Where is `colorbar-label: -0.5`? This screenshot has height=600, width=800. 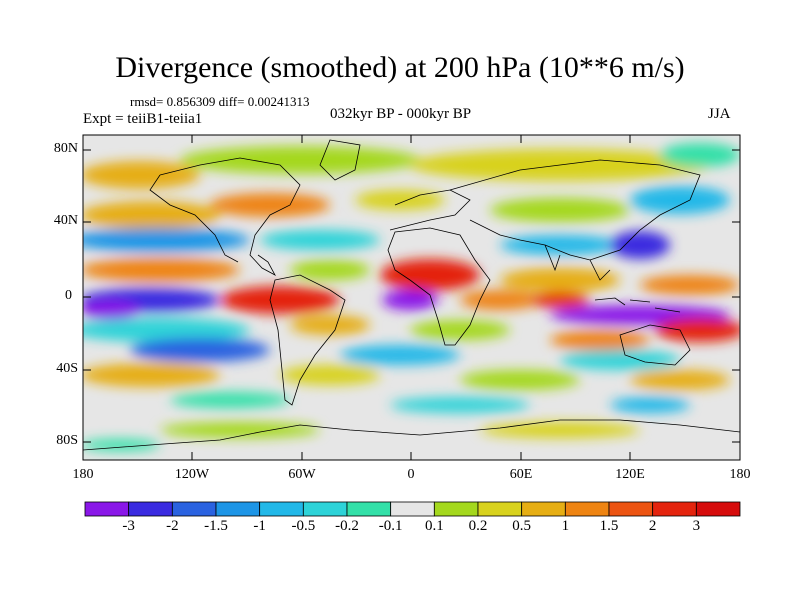 colorbar-label: -0.5 is located at coordinates (303, 526).